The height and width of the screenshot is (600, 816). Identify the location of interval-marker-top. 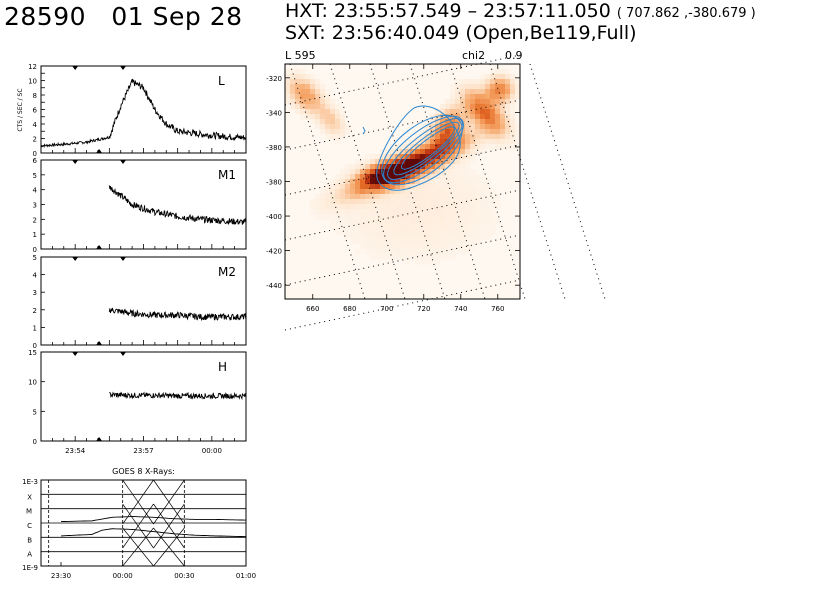
(123, 354).